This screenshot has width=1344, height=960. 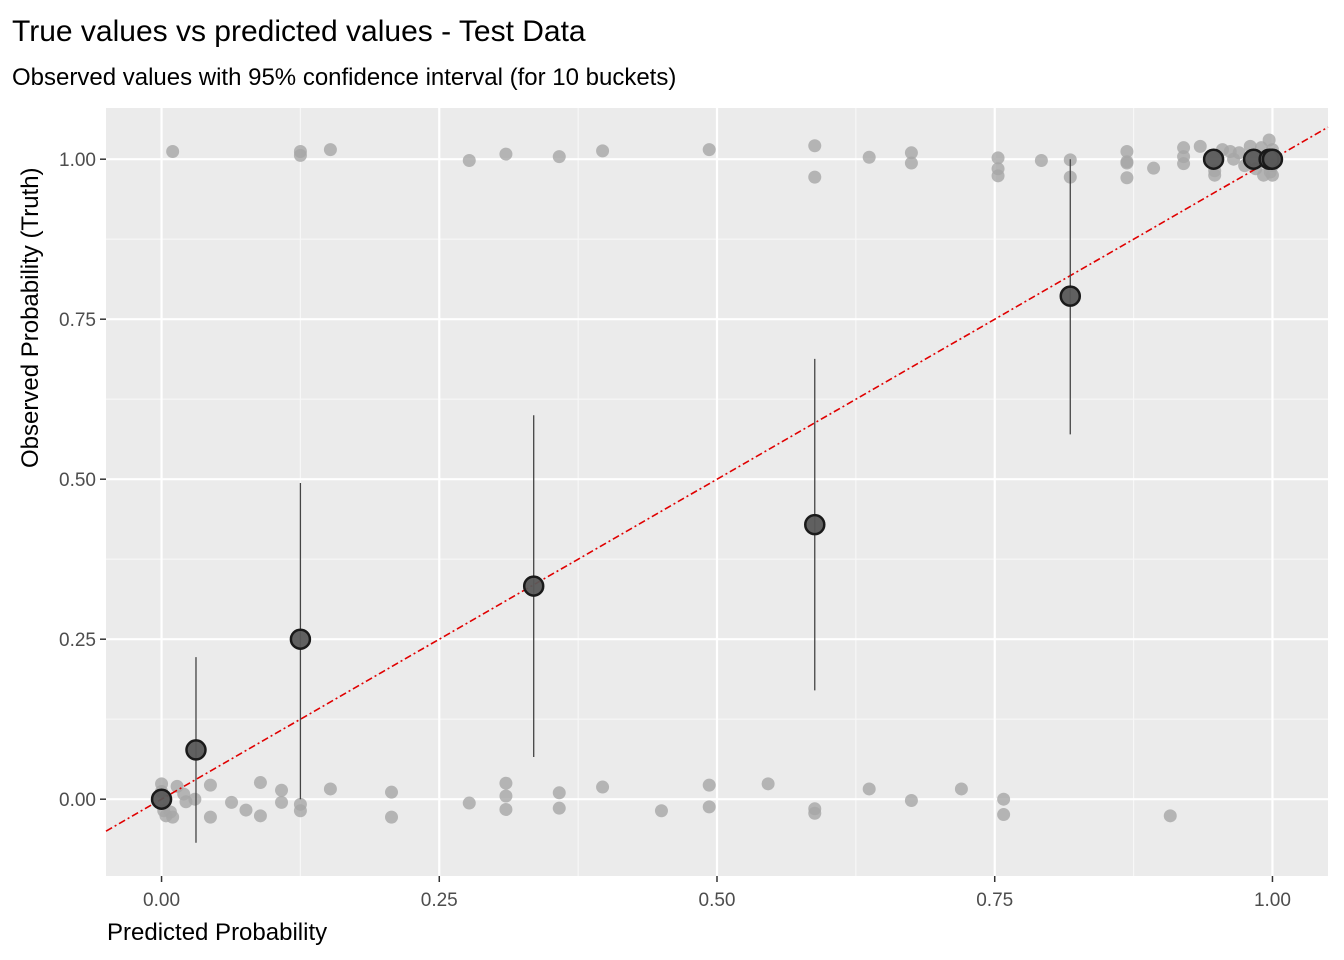 What do you see at coordinates (161, 900) in the screenshot?
I see `x-tick-label: 0.00` at bounding box center [161, 900].